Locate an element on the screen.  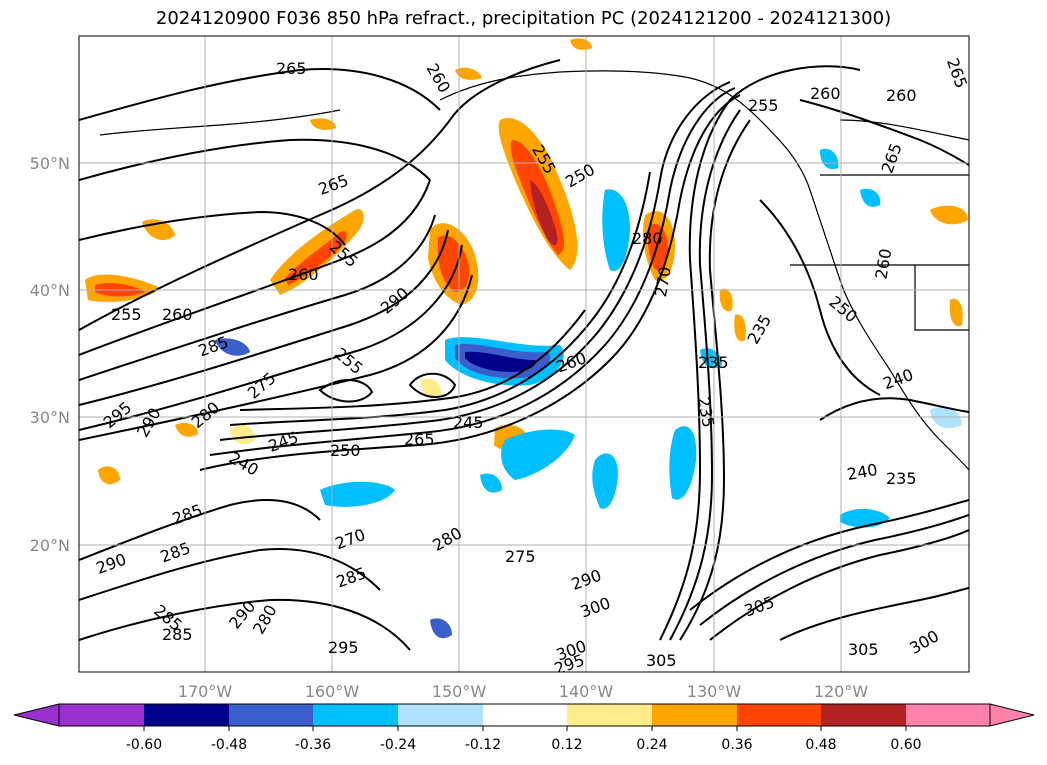
longitude-labels: 170°W 160°W 150°W 140°W 130°W 120°W is located at coordinates (523, 691).